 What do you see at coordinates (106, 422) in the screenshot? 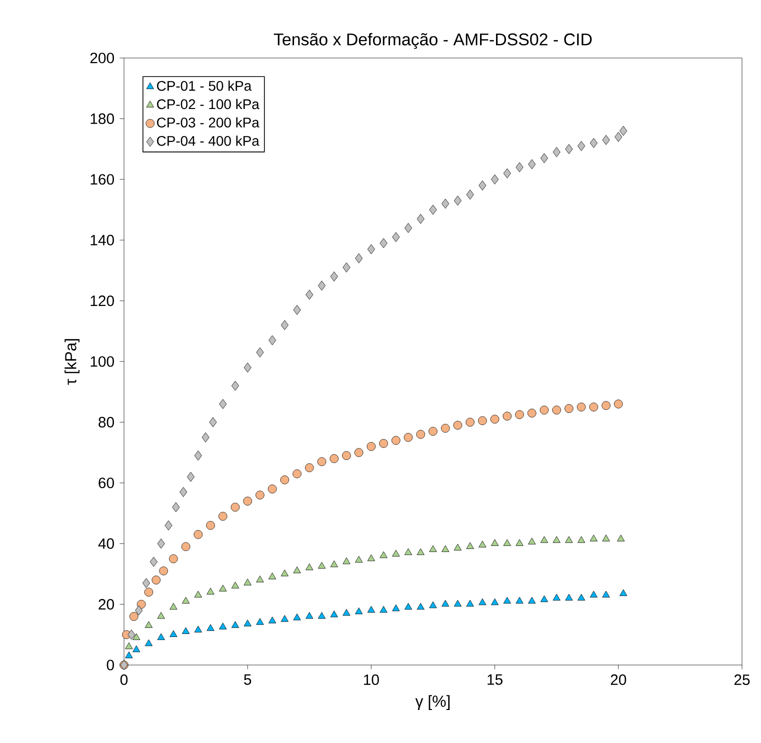
I see `y-tick-label: 80` at bounding box center [106, 422].